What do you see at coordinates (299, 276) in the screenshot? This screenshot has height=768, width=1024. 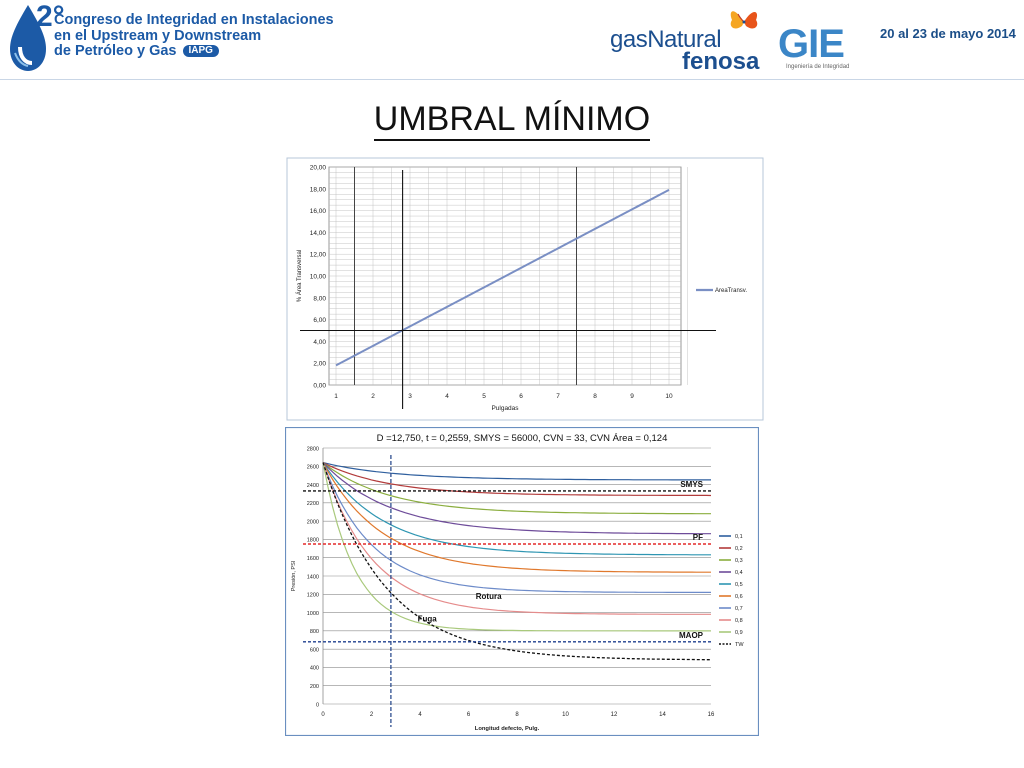 I see `y-axis-title: % Área Transversal` at bounding box center [299, 276].